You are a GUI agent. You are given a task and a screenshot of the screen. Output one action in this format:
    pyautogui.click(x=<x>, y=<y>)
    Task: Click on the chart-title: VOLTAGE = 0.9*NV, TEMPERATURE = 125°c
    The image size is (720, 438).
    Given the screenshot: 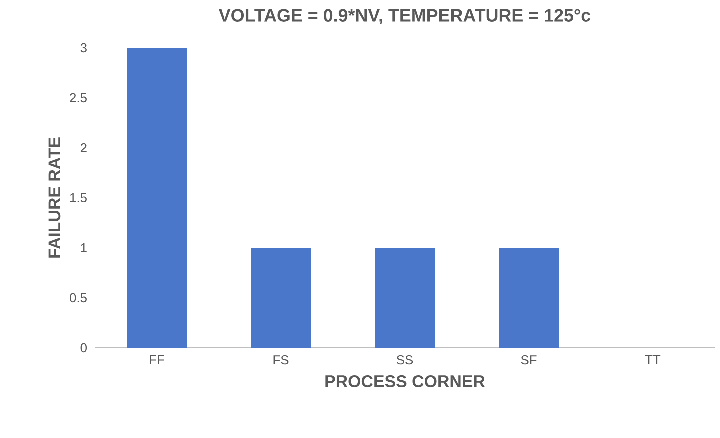 What is the action you would take?
    pyautogui.click(x=405, y=17)
    